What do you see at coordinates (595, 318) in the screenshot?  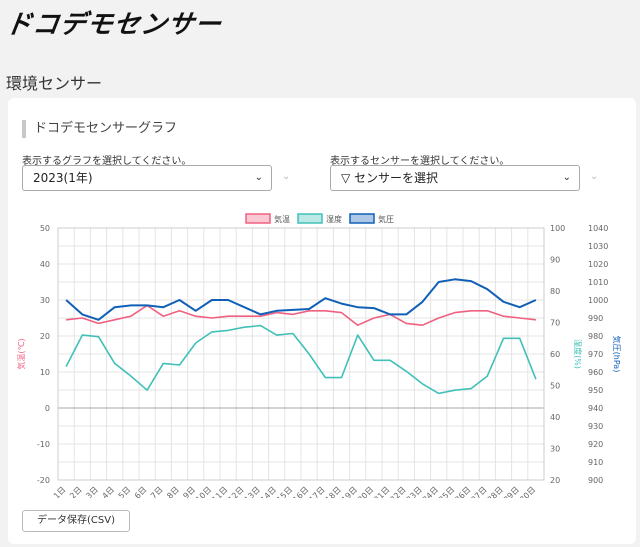 I see `y-right2-tick-label: 990` at bounding box center [595, 318].